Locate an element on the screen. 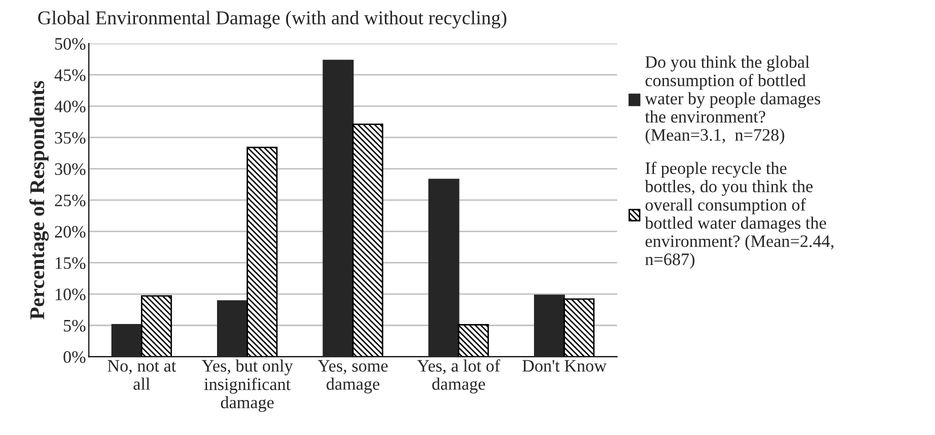 This screenshot has width=935, height=435. y-tick-label: 0% is located at coordinates (75, 357).